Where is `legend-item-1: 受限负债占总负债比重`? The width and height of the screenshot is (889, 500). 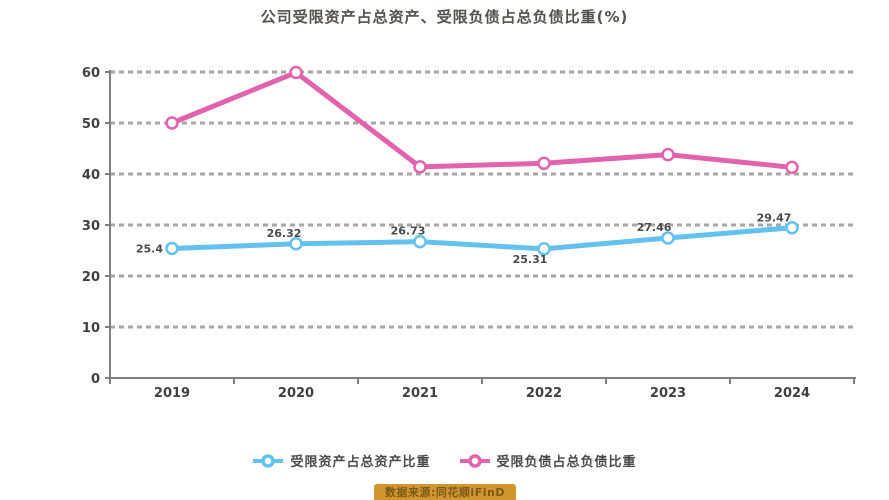
legend-item-1: 受限负债占总负债比重 is located at coordinates (548, 460).